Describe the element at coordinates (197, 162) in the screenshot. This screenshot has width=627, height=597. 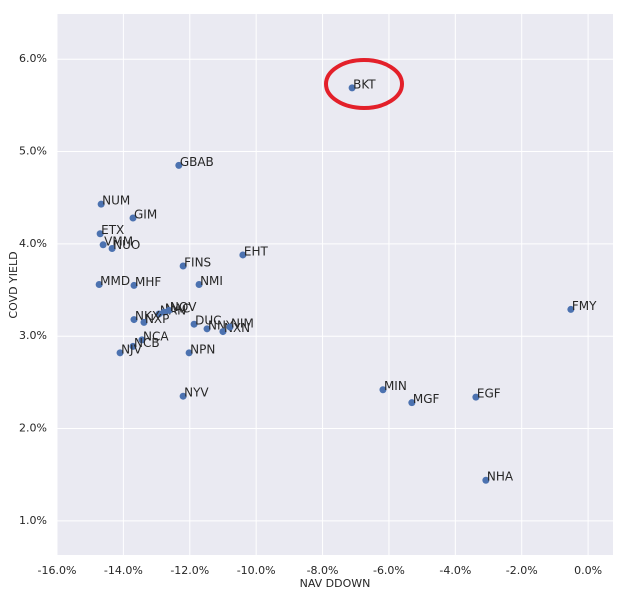
I see `point-label: GBAB` at that location.